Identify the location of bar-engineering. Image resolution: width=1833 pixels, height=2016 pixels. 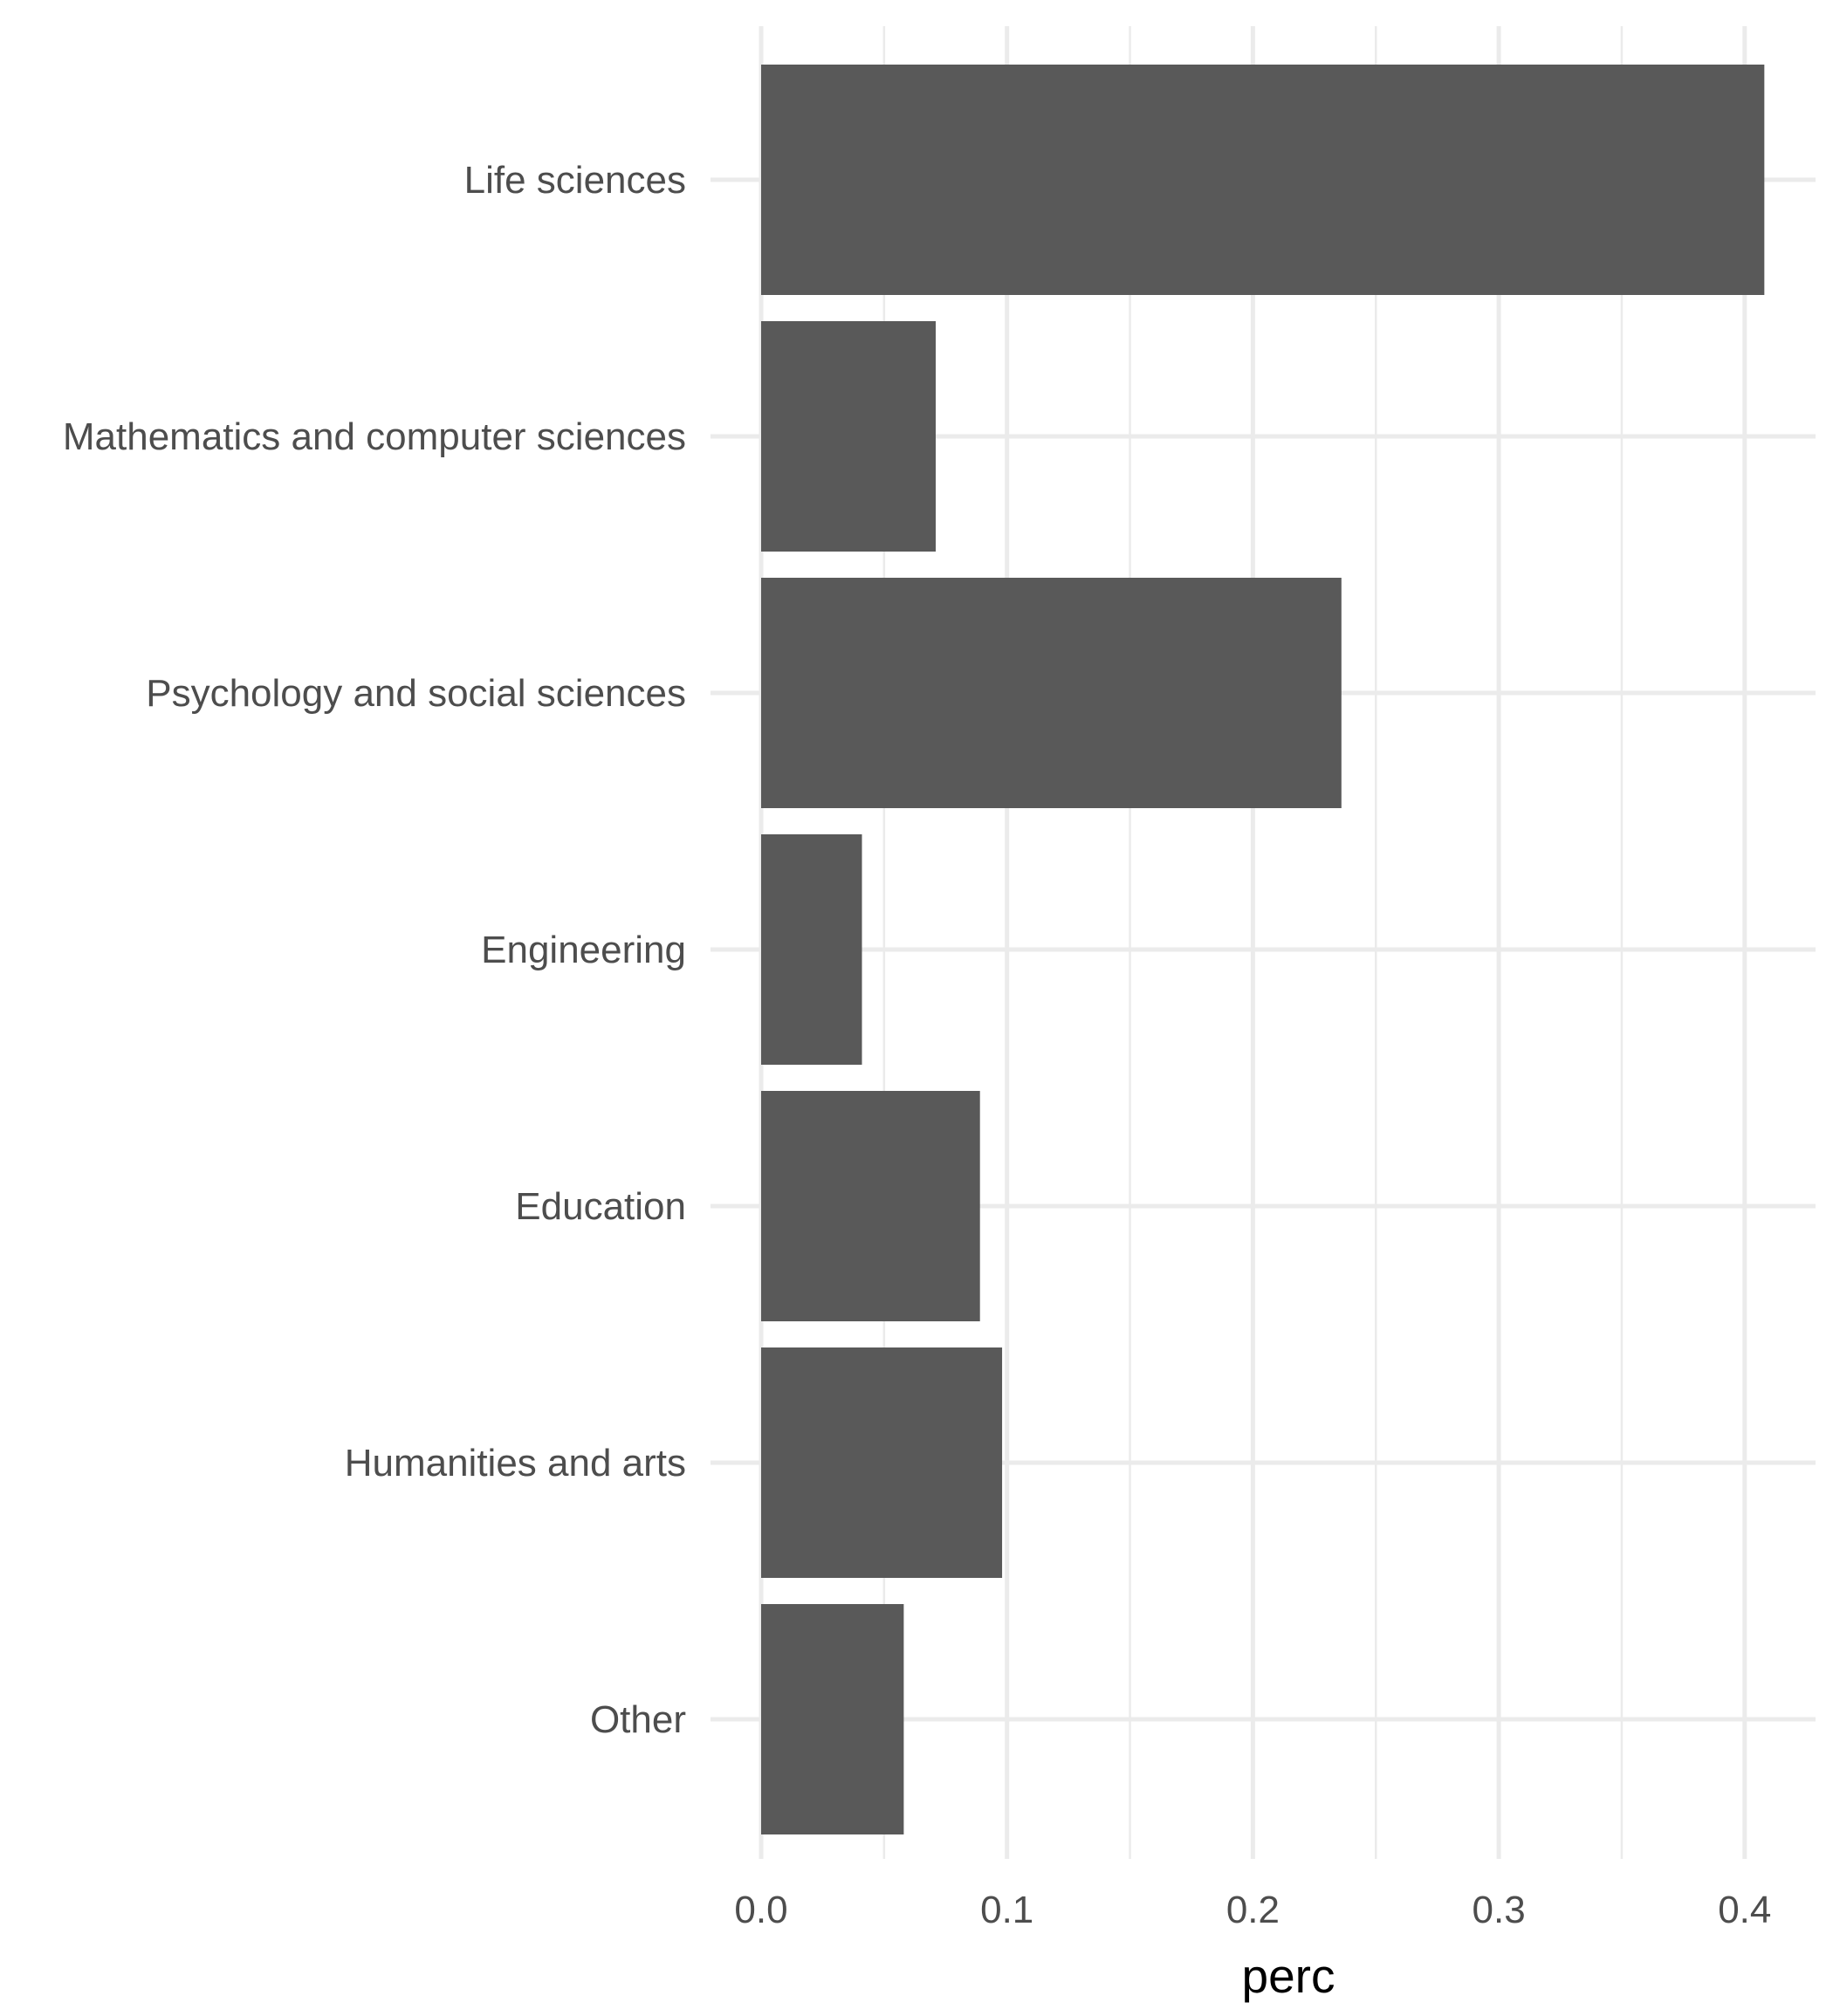
(811, 949).